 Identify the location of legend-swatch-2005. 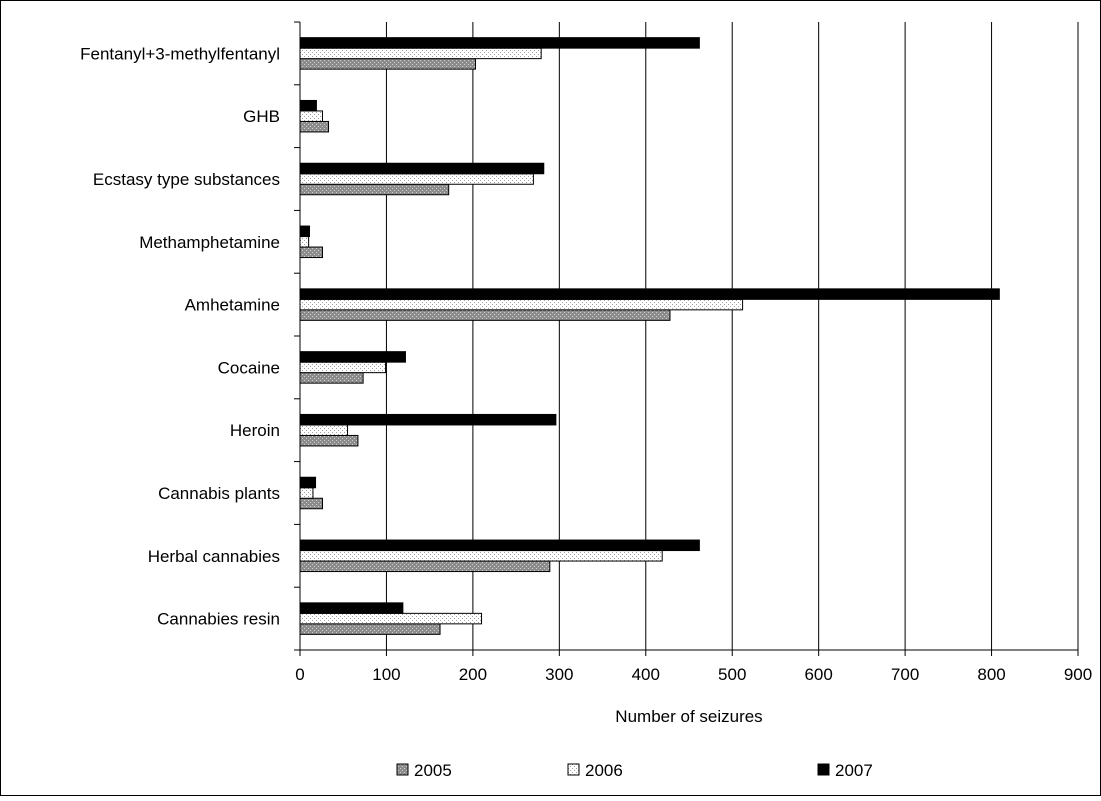
(402, 769).